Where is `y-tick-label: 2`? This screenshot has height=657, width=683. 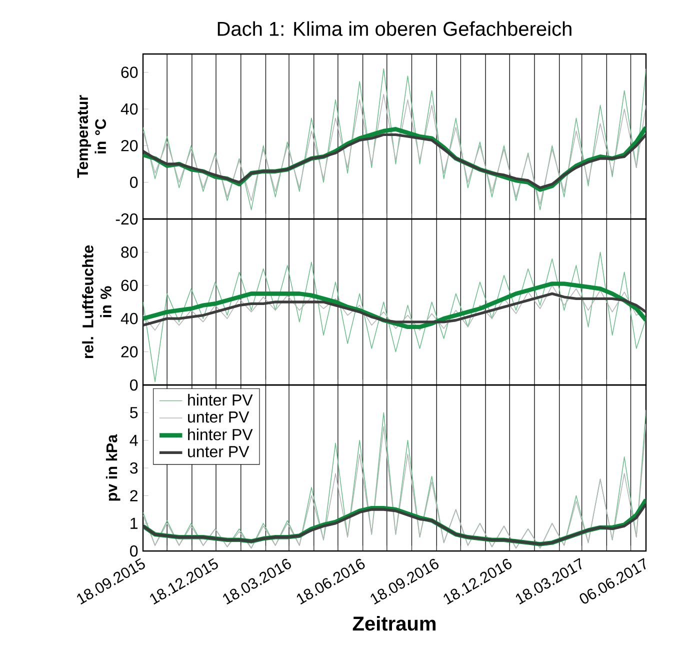 y-tick-label: 2 is located at coordinates (134, 496).